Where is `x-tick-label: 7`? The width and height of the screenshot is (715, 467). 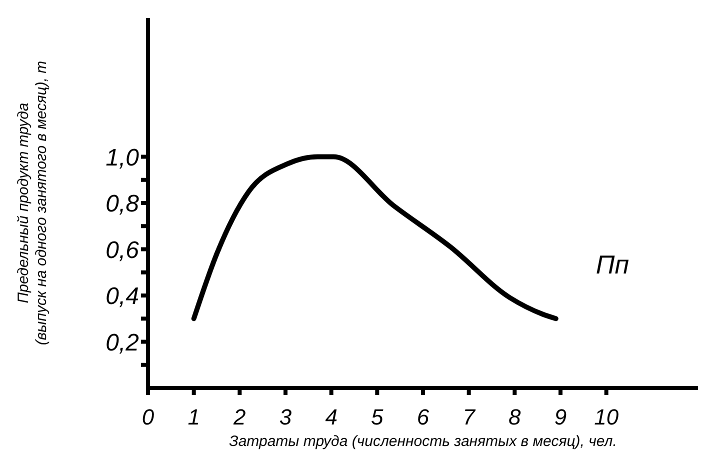
x-tick-label: 7 is located at coordinates (469, 417).